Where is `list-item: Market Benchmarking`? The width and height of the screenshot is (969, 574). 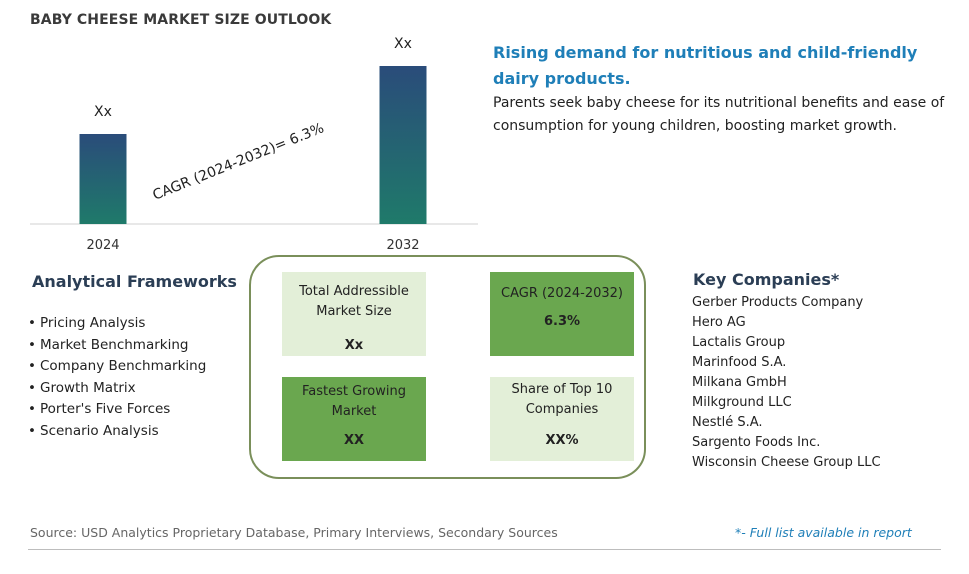 list-item: Market Benchmarking is located at coordinates (117, 346).